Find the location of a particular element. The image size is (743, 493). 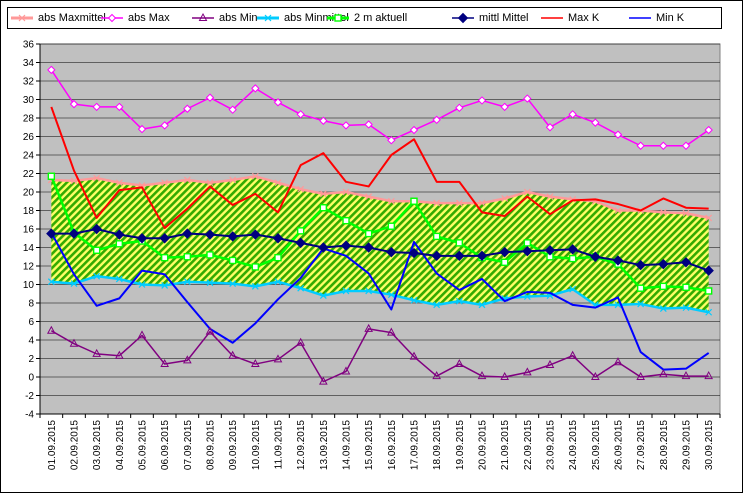

x-tick-label: 24.09.2015 is located at coordinates (573, 445).